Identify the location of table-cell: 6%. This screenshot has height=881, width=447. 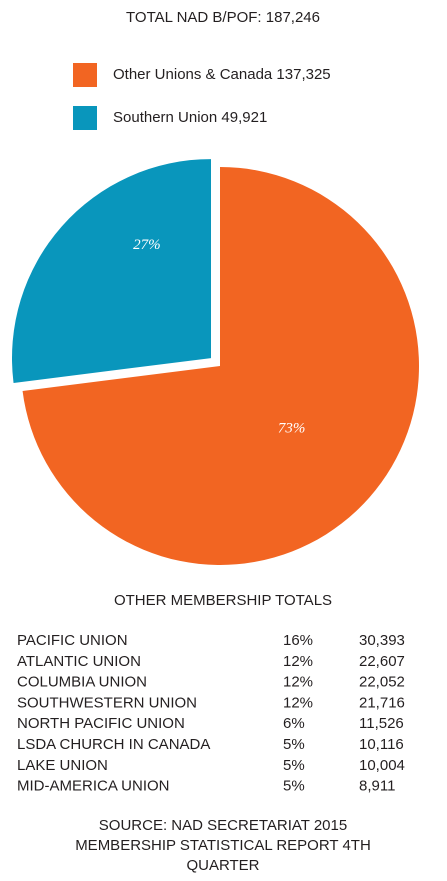
(294, 723).